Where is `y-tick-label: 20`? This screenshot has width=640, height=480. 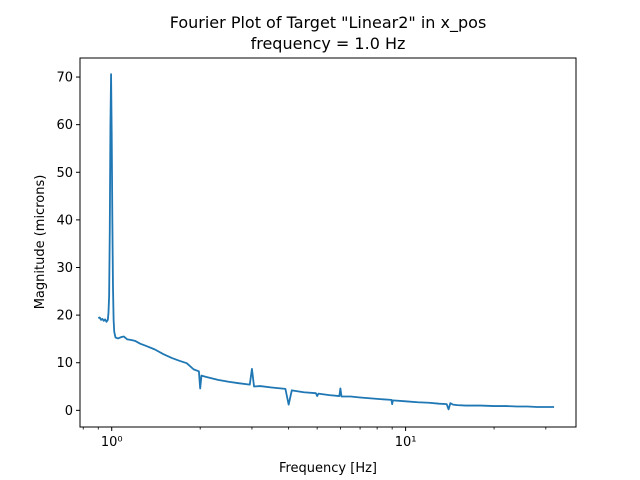
y-tick-label: 20 is located at coordinates (64, 316).